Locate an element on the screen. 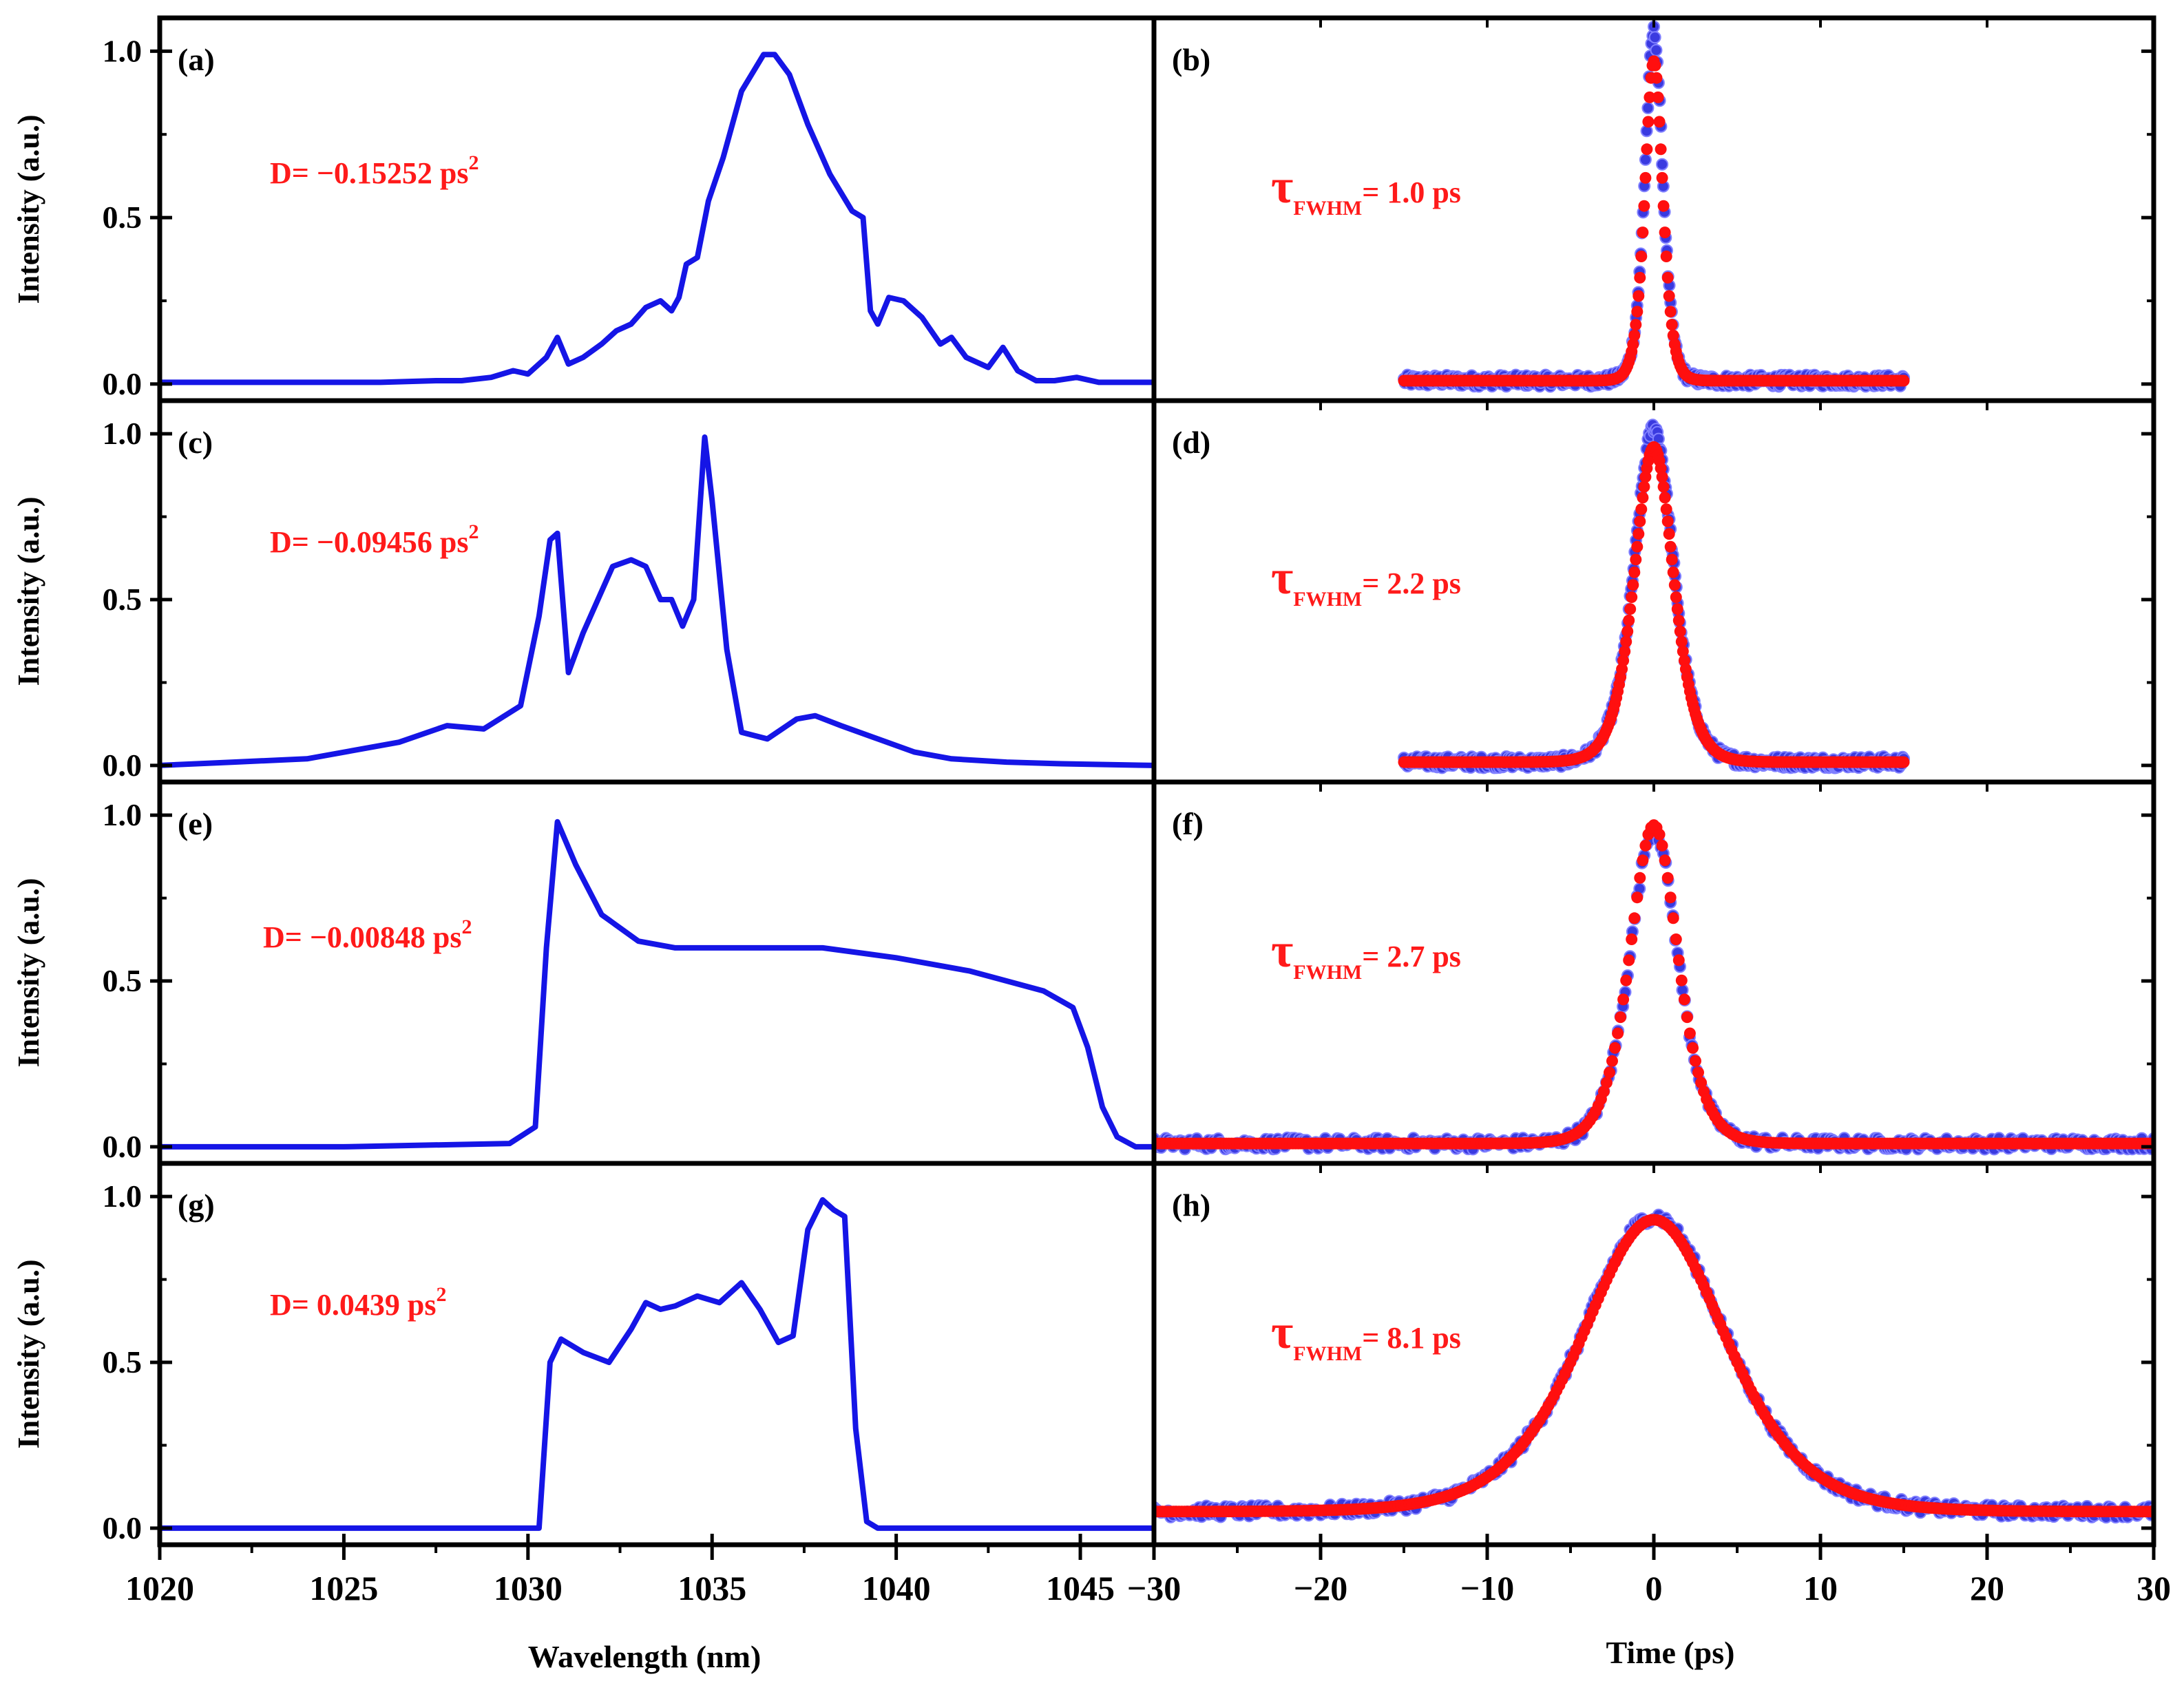 The width and height of the screenshot is (2184, 1690). fwhm-annotation: τFWHM= 8.1 ps is located at coordinates (1366, 1335).